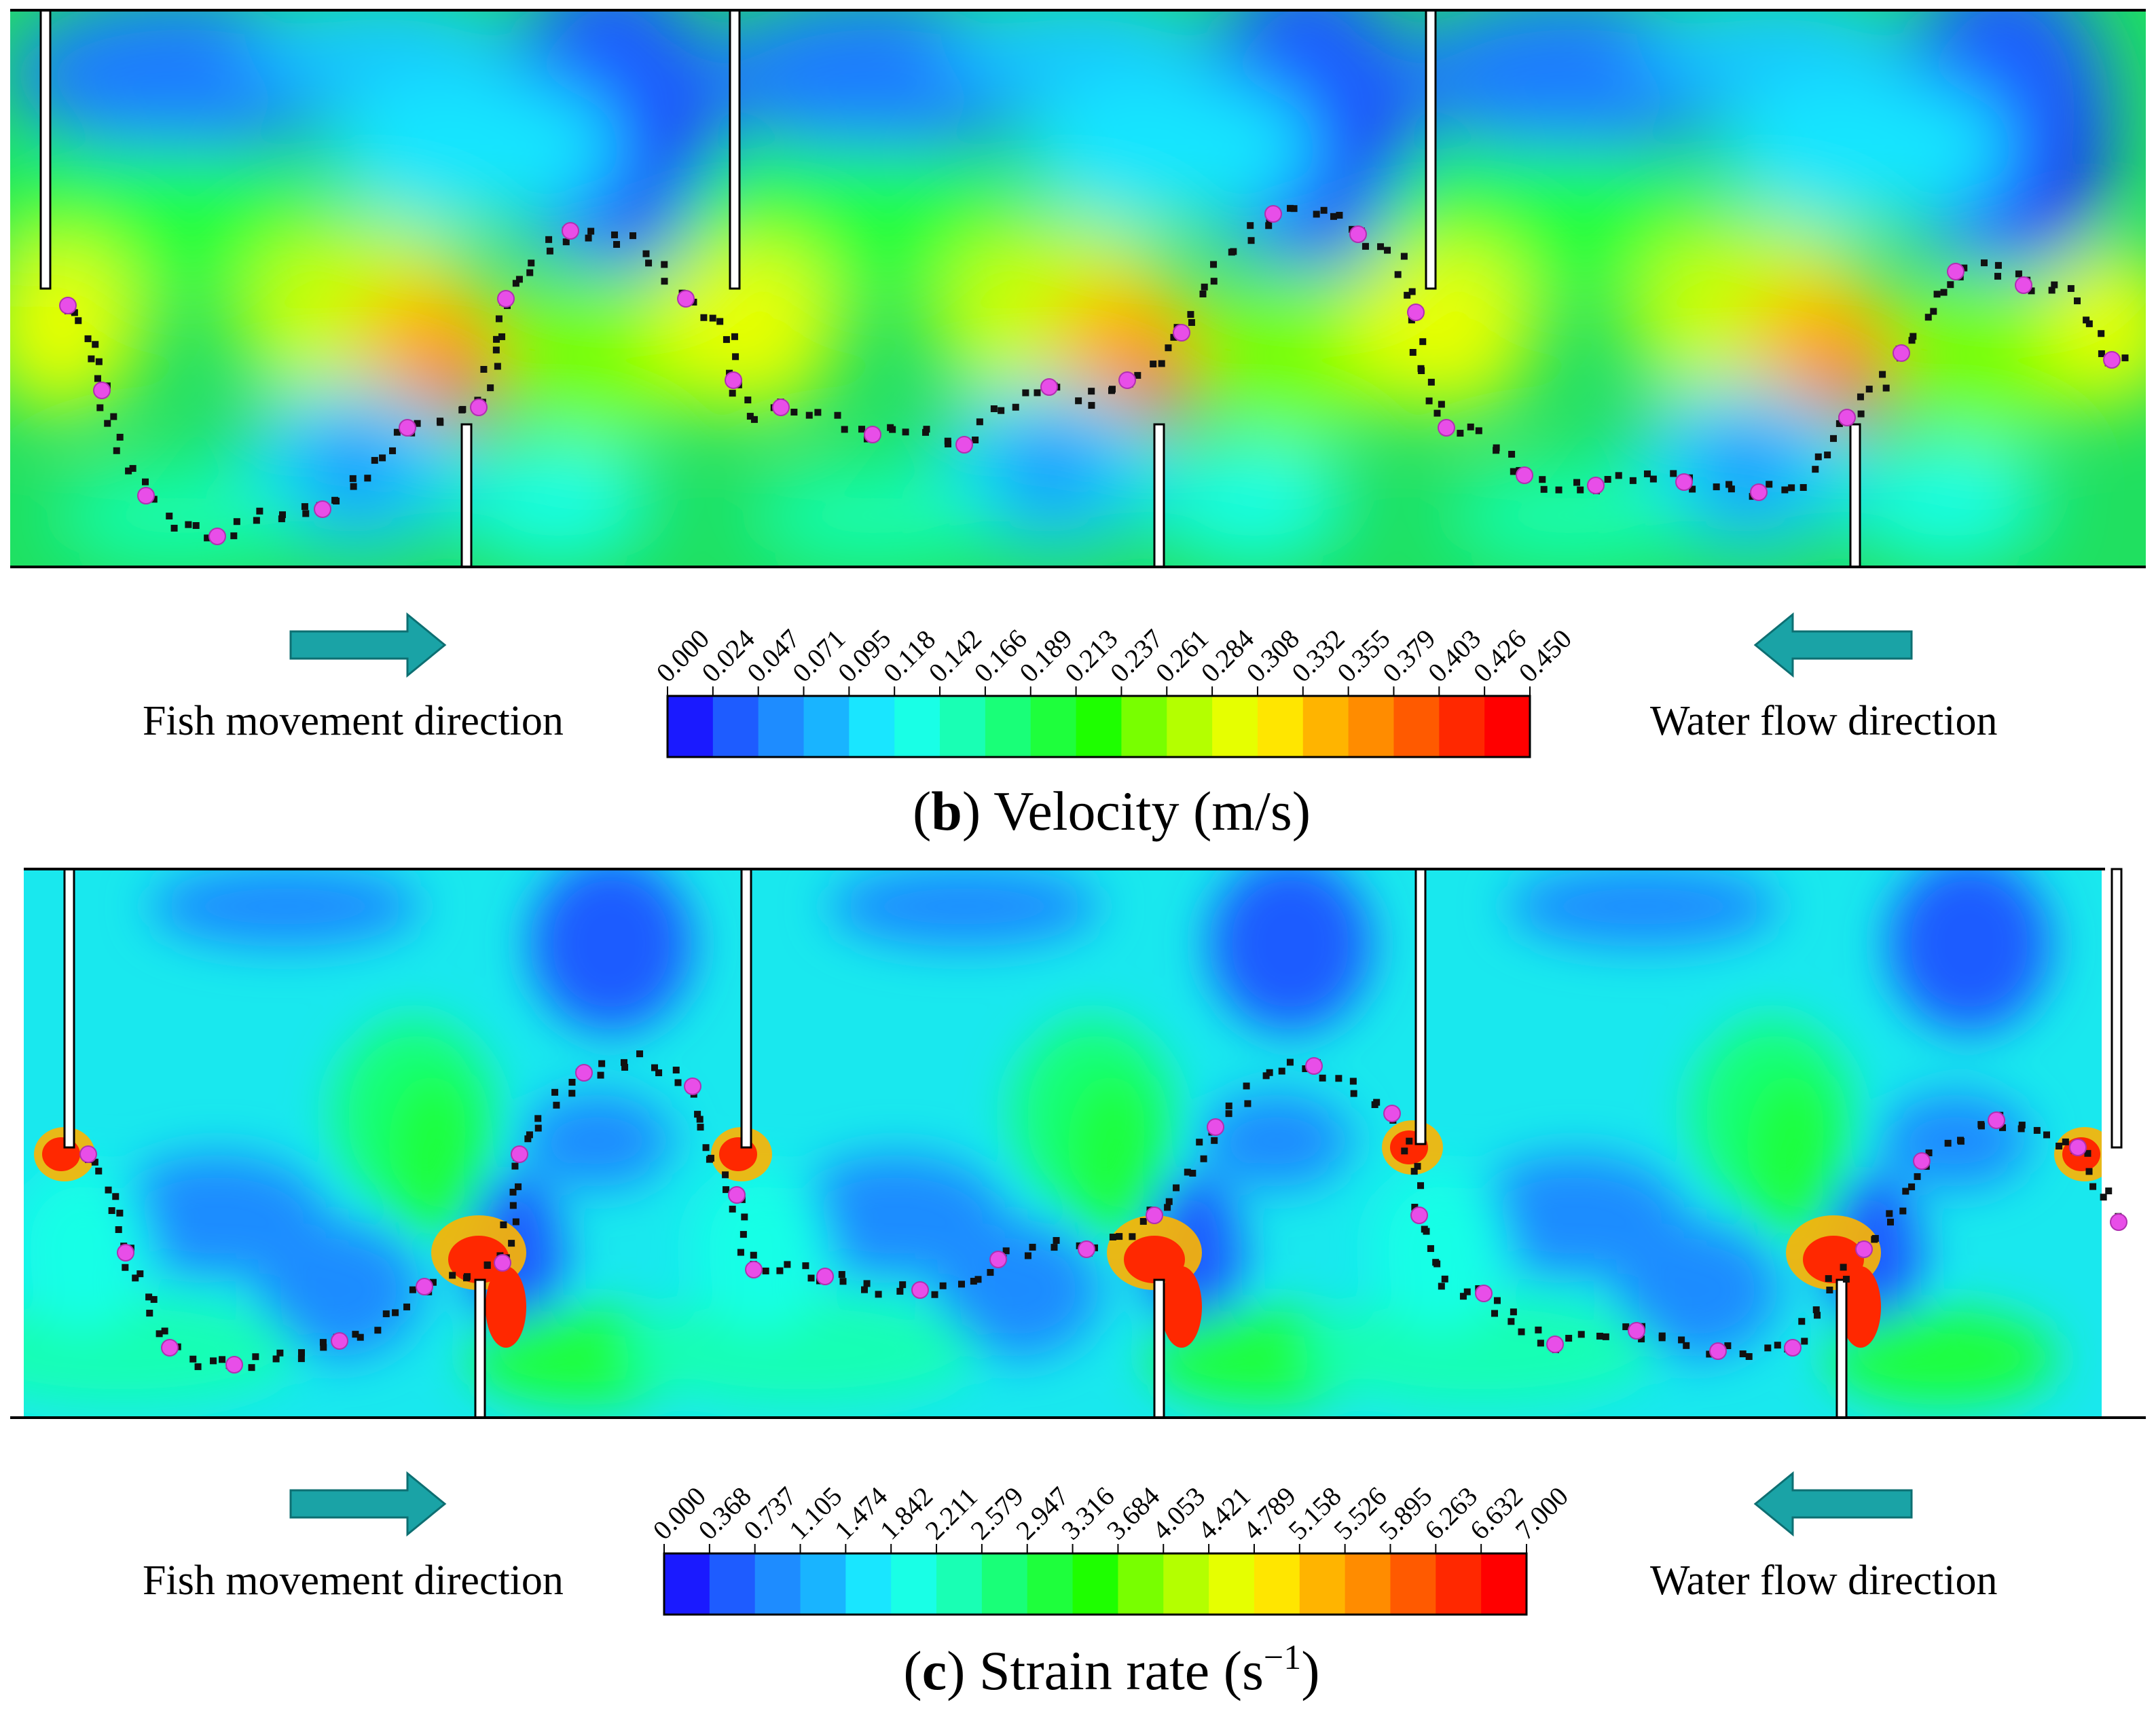 Image resolution: width=2156 pixels, height=1713 pixels. Describe the element at coordinates (727, 655) in the screenshot. I see `legend-tick-label: 0.024` at that location.